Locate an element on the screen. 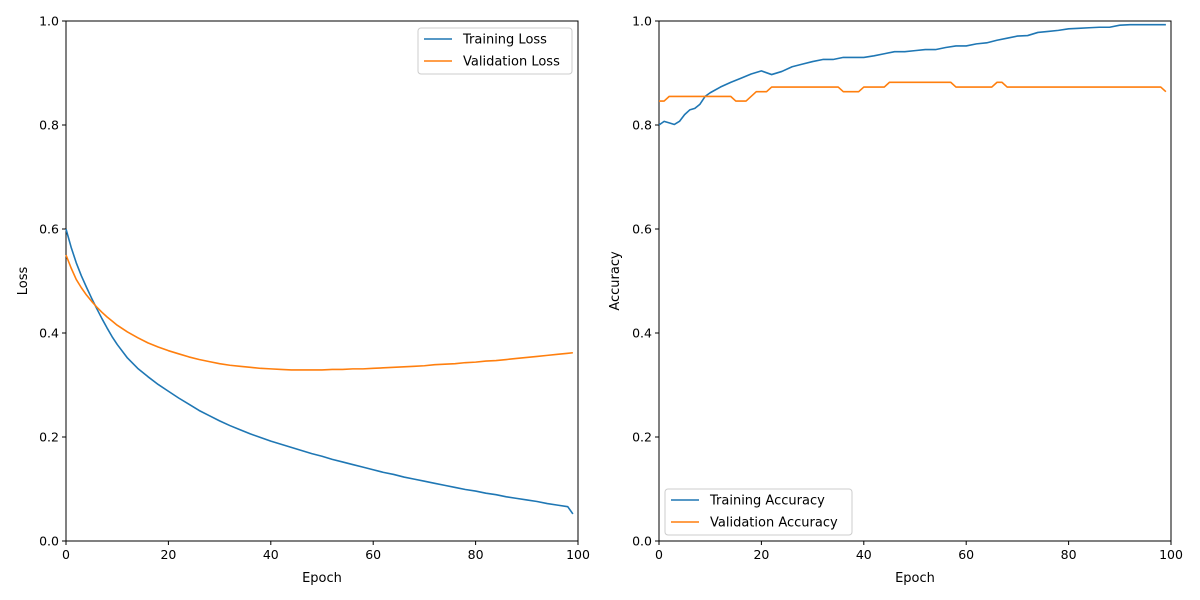 The height and width of the screenshot is (600, 1200). accuracy-x-tick-label: 100 is located at coordinates (1171, 554).